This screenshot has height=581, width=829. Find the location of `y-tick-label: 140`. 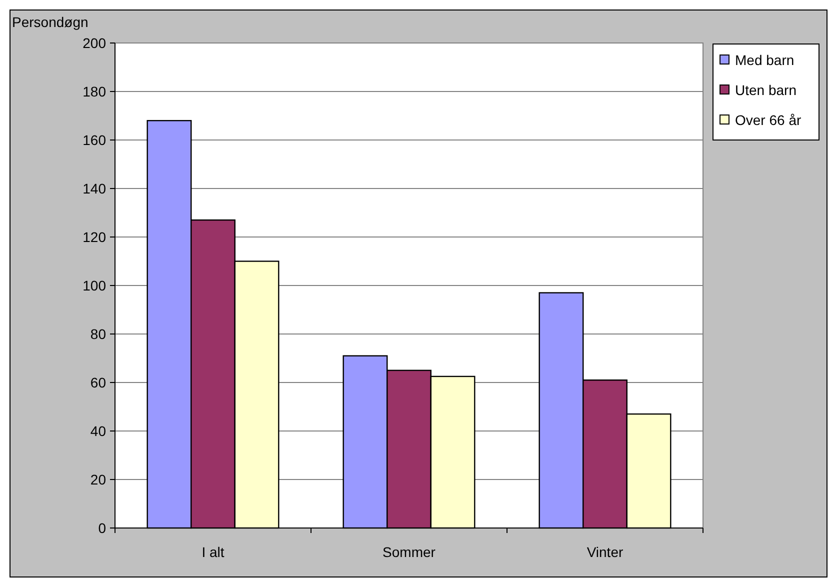

y-tick-label: 140 is located at coordinates (94, 188).